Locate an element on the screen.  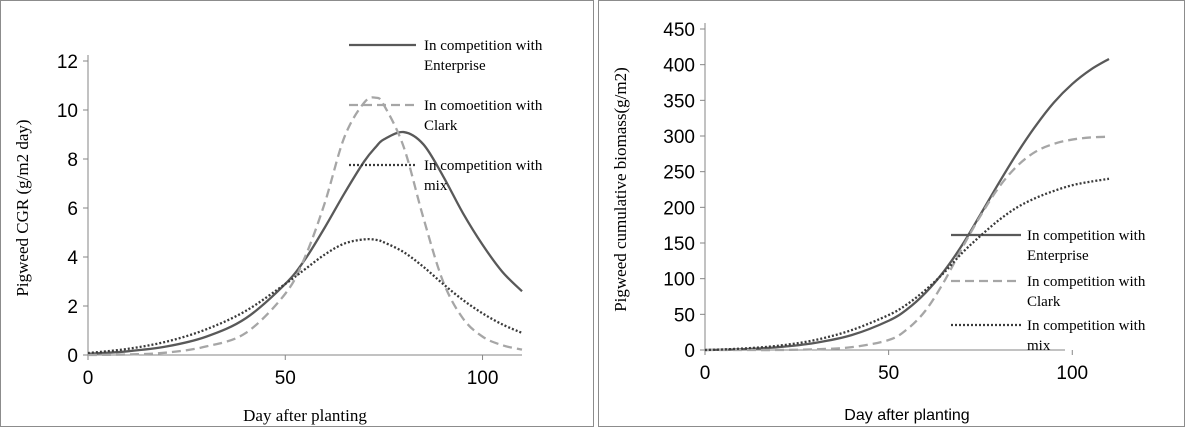
y-tick-label: 8 is located at coordinates (72, 160).